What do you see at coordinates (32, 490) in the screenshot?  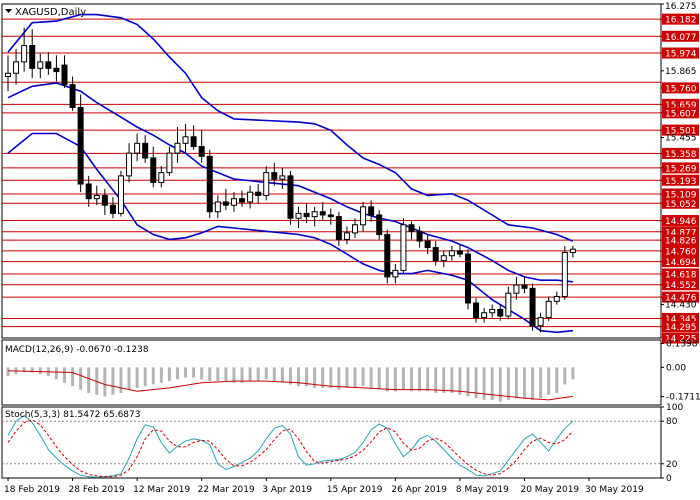 I see `time-tick-label: 18 Feb 2019` at bounding box center [32, 490].